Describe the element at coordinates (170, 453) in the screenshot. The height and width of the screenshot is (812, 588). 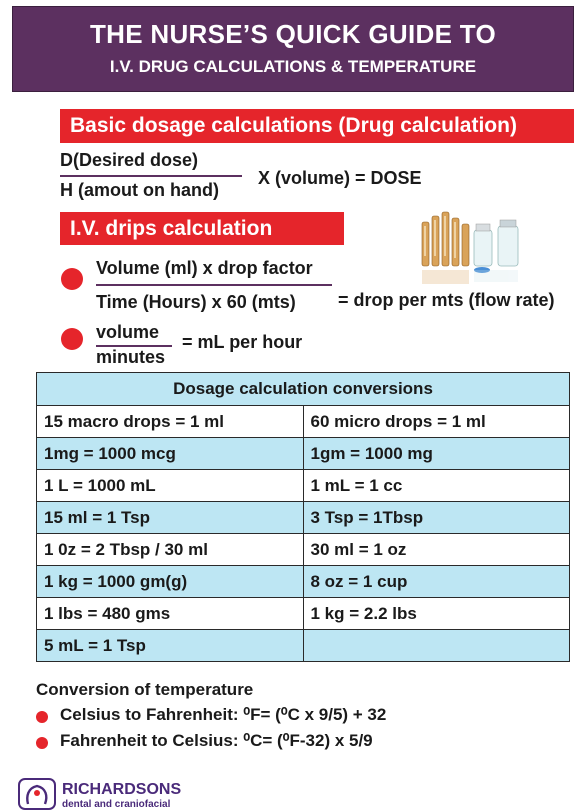
I see `table-cell: 1mg = 1000 mcg` at that location.